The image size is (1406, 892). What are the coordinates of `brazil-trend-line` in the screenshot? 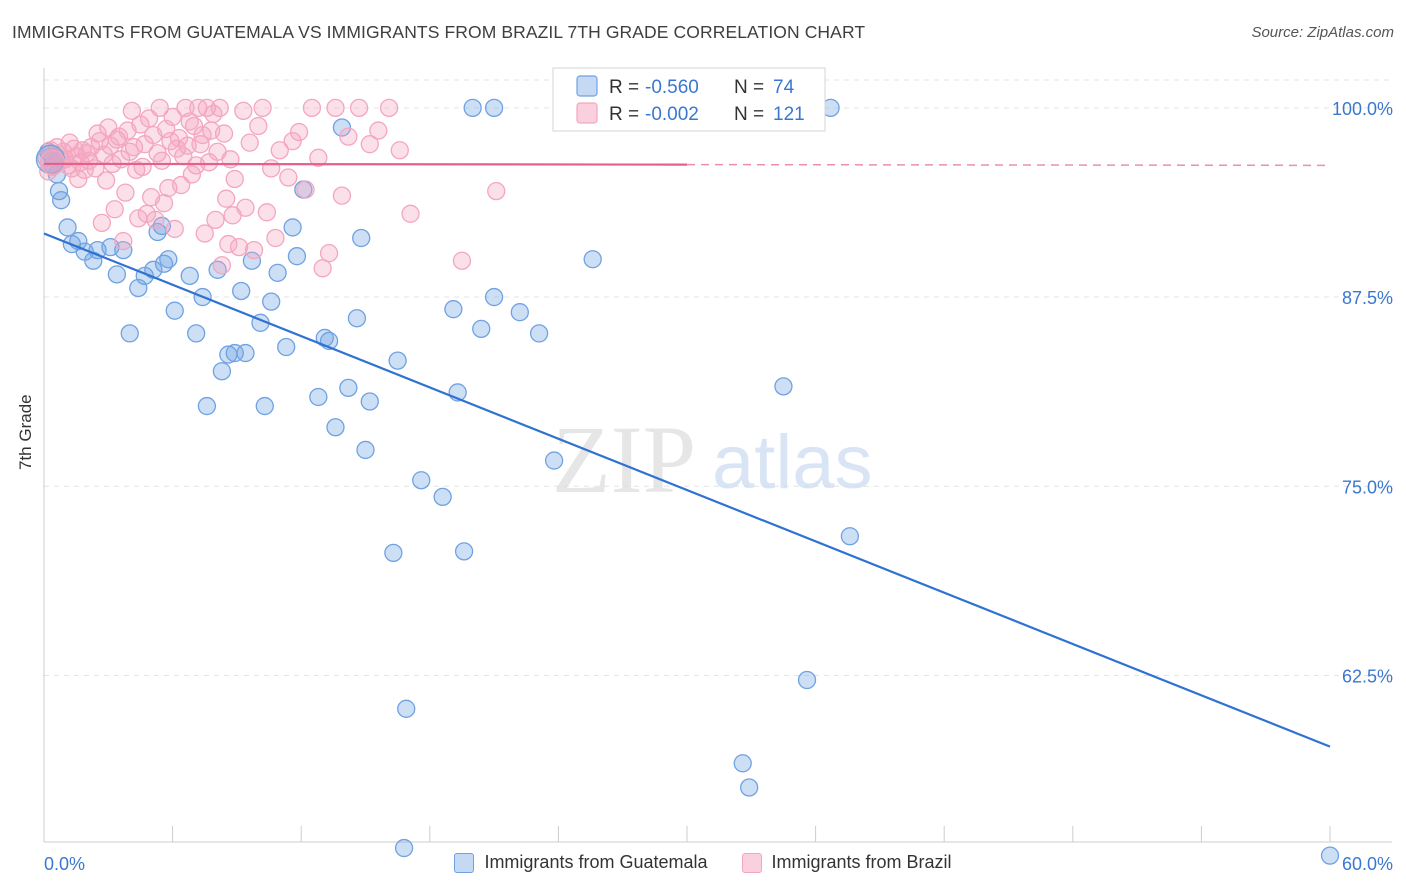 It's located at (365, 164).